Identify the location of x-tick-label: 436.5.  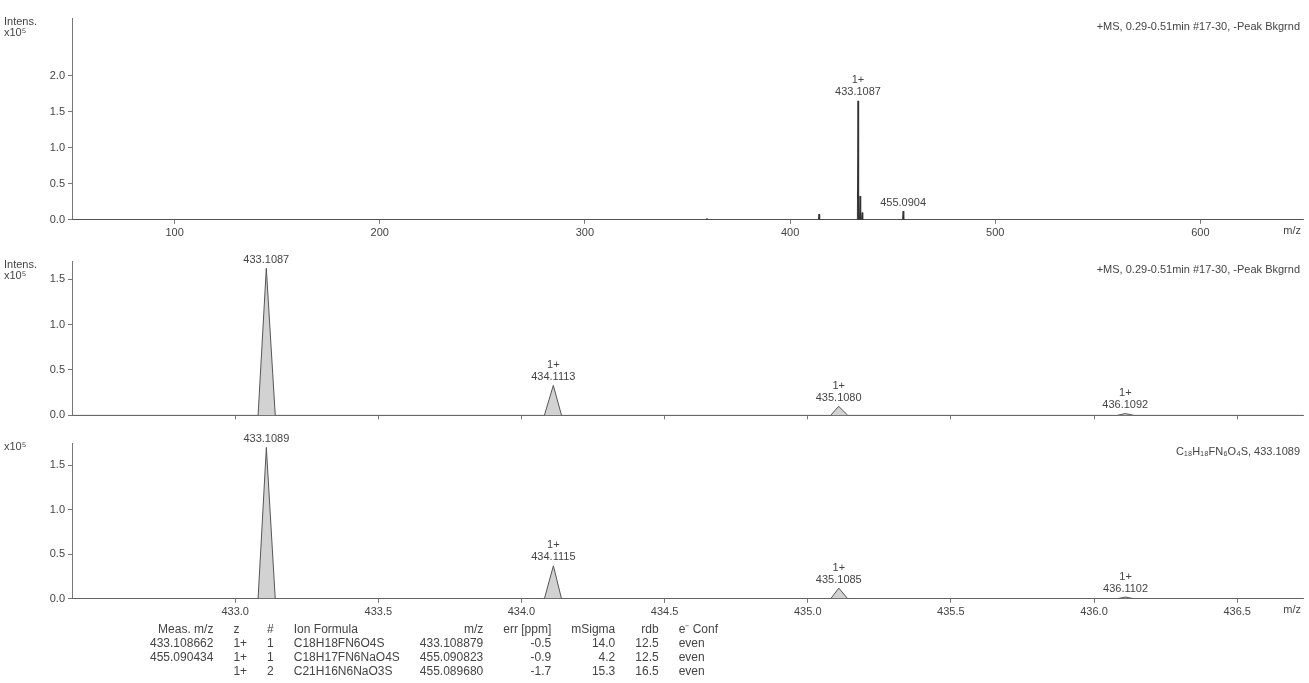
(1237, 611).